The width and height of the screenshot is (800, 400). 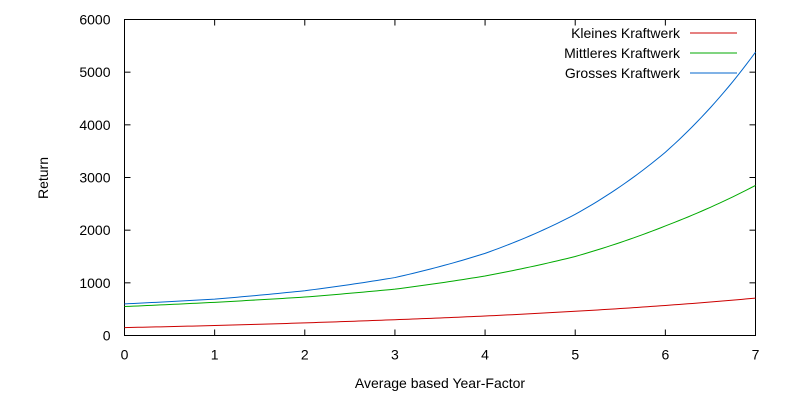 What do you see at coordinates (94, 125) in the screenshot?
I see `y-tick-label: 4000` at bounding box center [94, 125].